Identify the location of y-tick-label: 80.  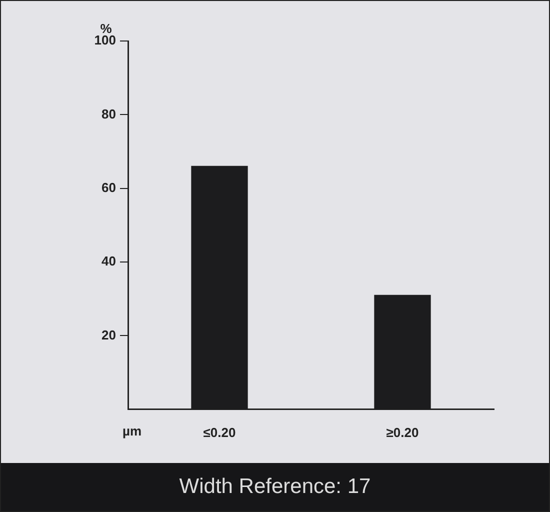
(109, 114).